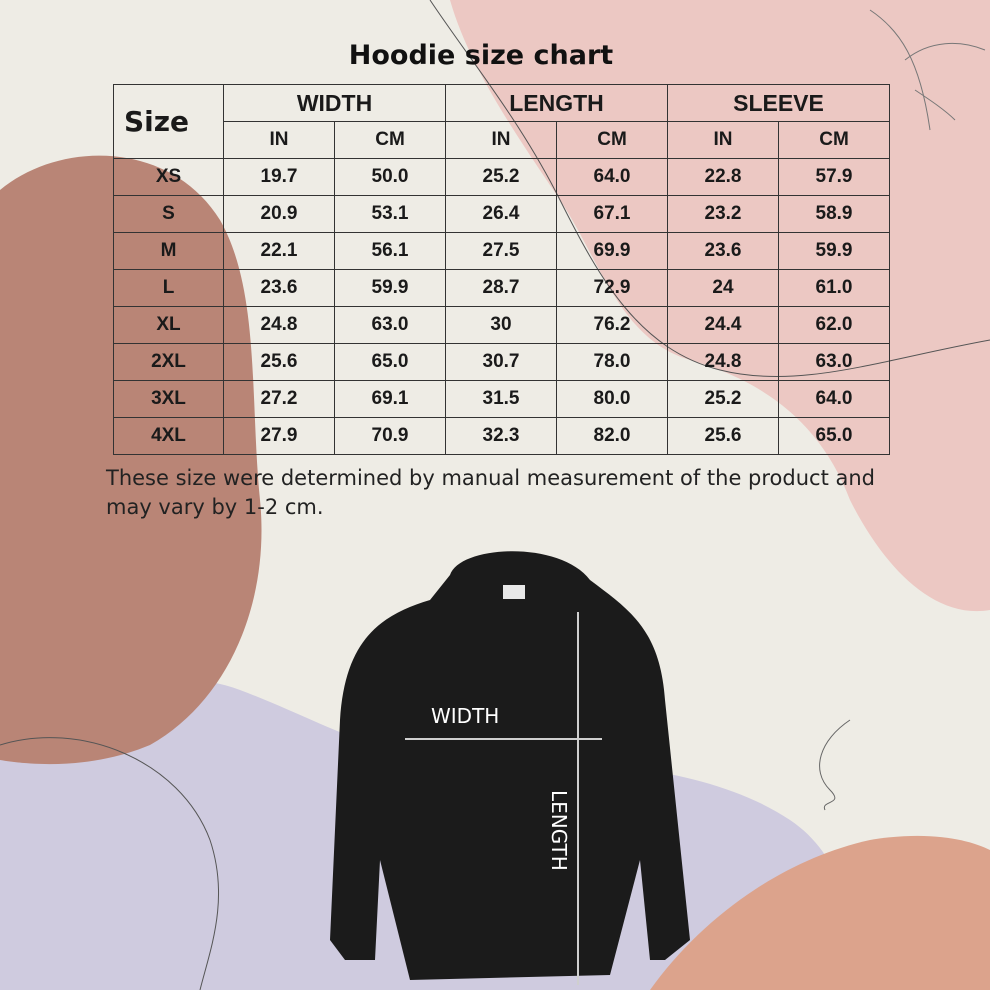 This screenshot has width=990, height=990. What do you see at coordinates (835, 765) in the screenshot?
I see `squiggle-sketch` at bounding box center [835, 765].